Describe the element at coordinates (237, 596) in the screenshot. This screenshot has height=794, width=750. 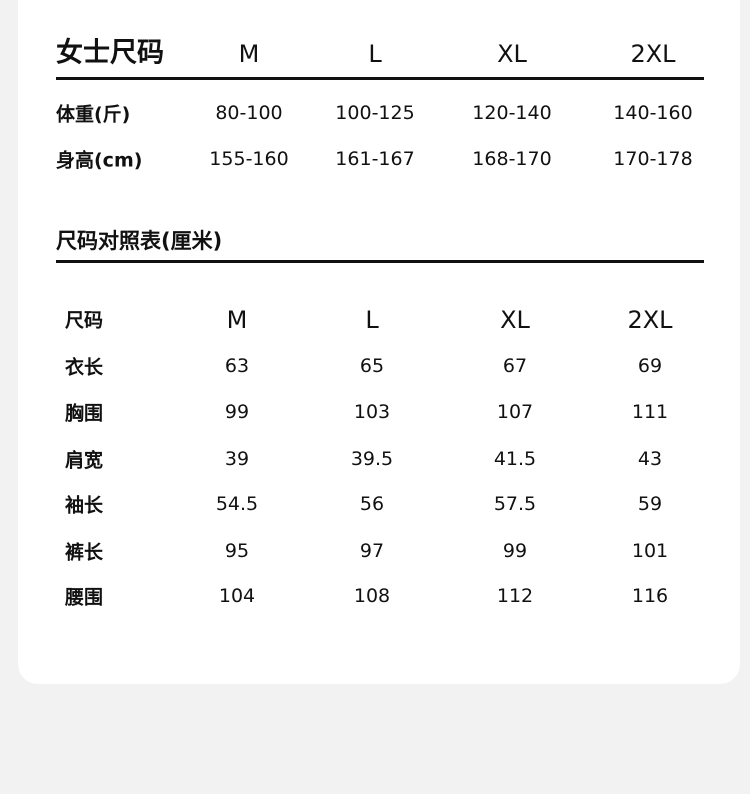
I see `table-cell: 104` at that location.